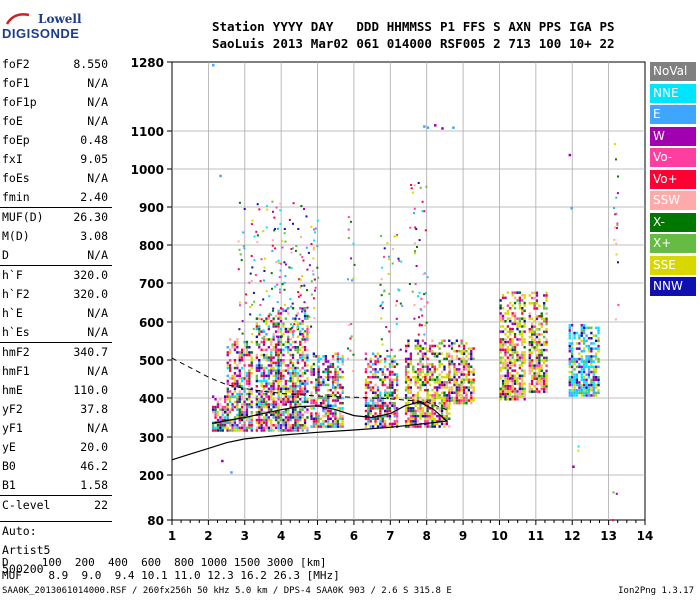 This screenshot has width=700, height=600. Describe the element at coordinates (580, 26) in the screenshot. I see `header-label: IGA` at that location.